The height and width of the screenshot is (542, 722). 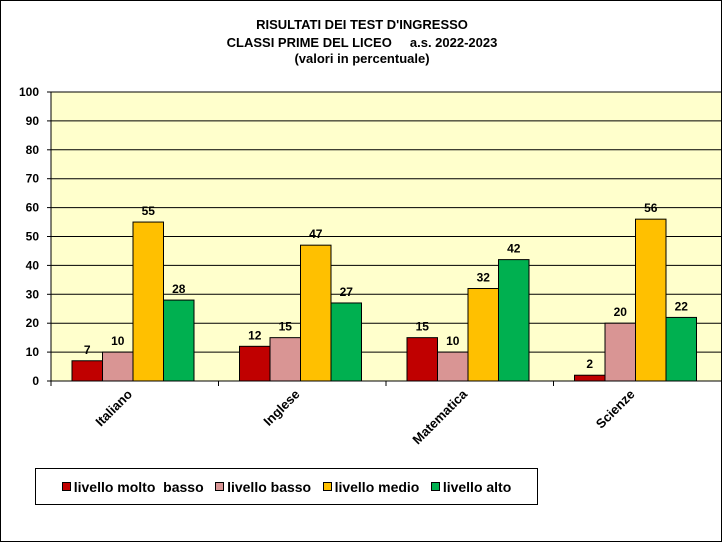 What do you see at coordinates (589, 364) in the screenshot?
I see `data-label: 2` at bounding box center [589, 364].